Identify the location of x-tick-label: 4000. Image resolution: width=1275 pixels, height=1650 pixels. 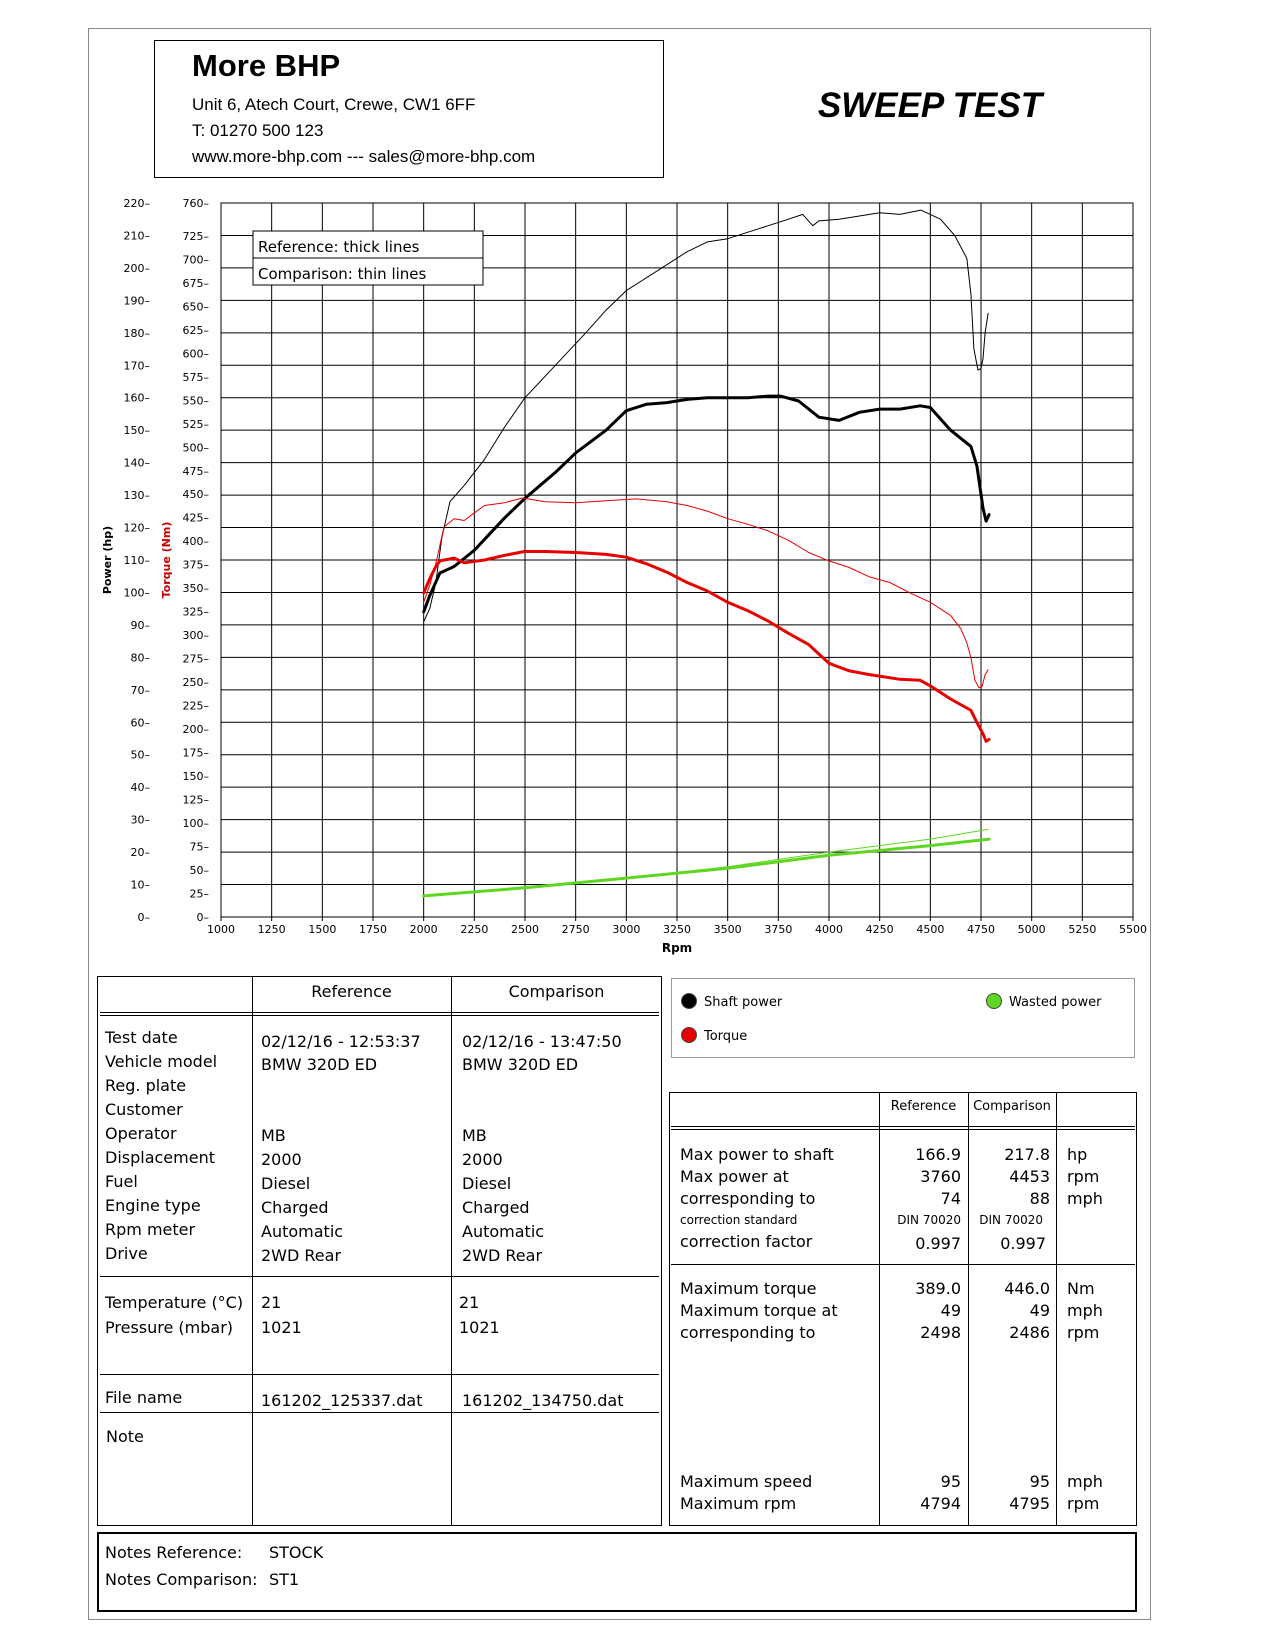
(829, 929).